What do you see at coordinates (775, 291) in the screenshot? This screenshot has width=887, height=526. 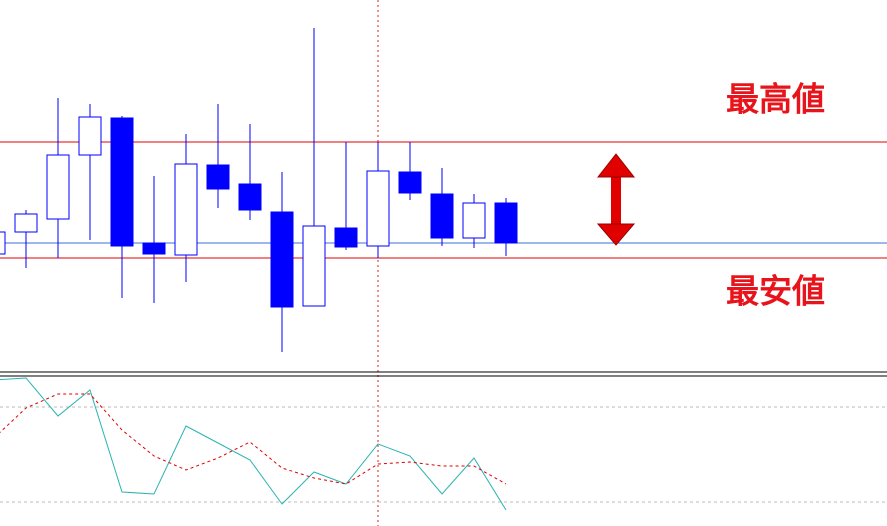 I see `annotation: 最安値` at bounding box center [775, 291].